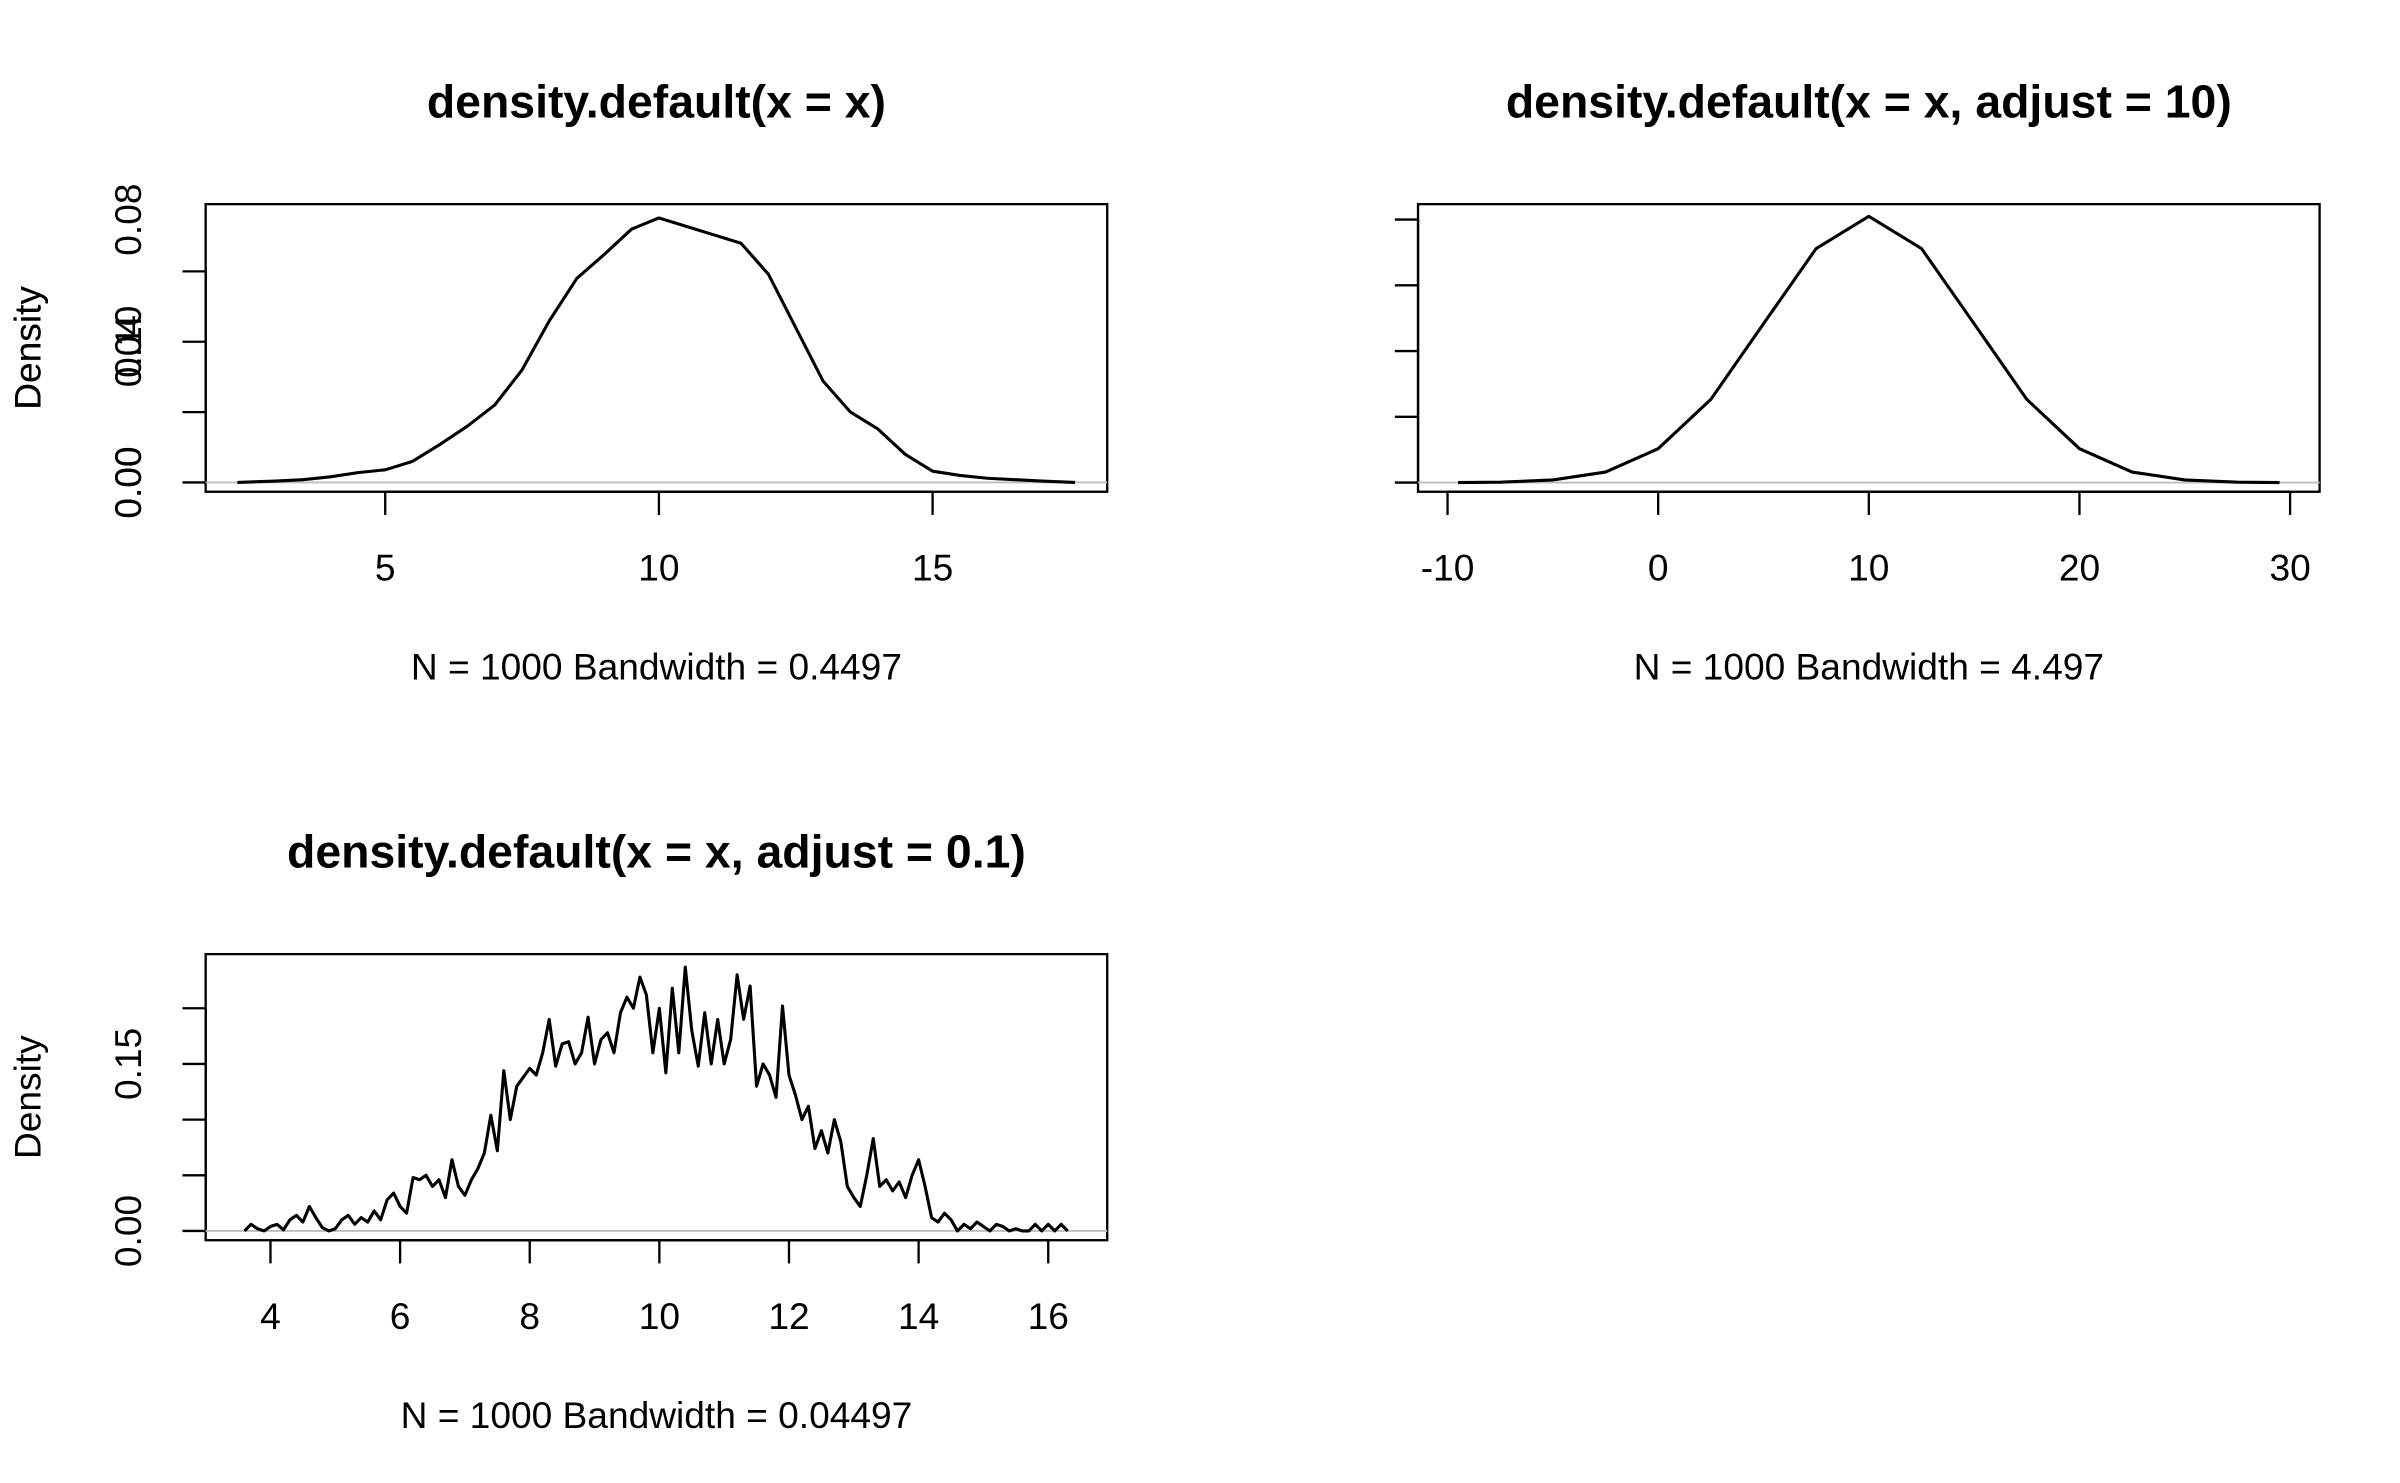  Describe the element at coordinates (1869, 666) in the screenshot. I see `x-axis-label: N = 1000 Bandwidth = 4.497` at that location.